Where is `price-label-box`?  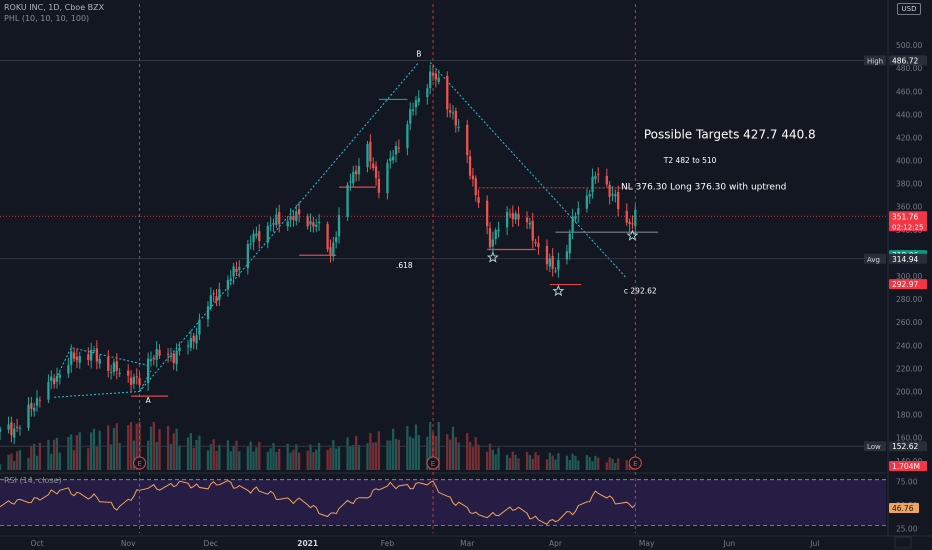
price-label-box is located at coordinates (908, 60).